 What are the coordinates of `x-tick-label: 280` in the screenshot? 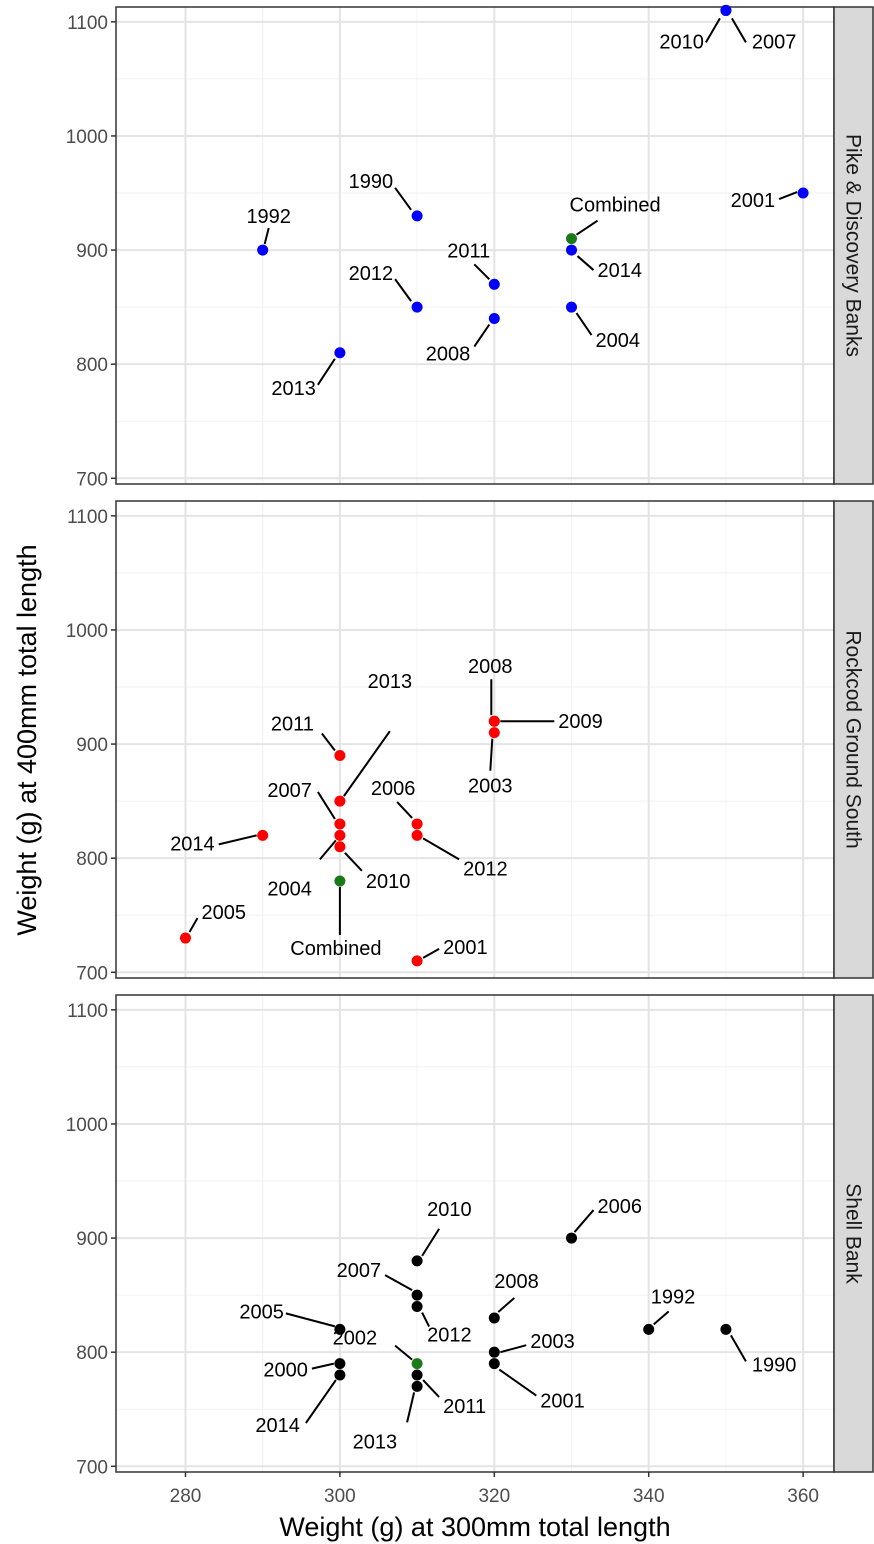 It's located at (186, 1496).